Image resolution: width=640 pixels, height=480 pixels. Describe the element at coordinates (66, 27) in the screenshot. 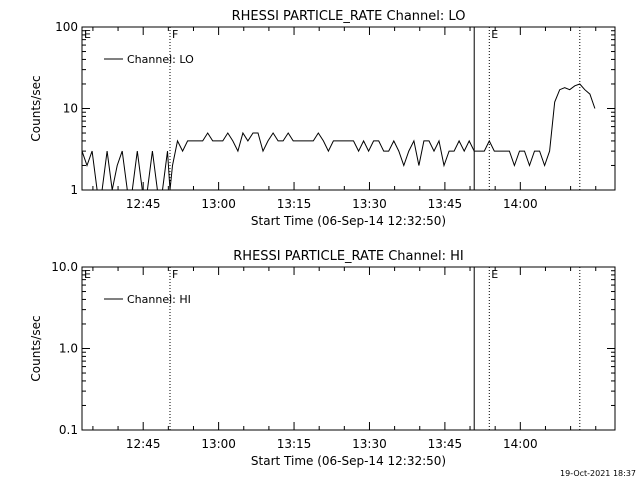

I see `y-tick-label: 100` at that location.